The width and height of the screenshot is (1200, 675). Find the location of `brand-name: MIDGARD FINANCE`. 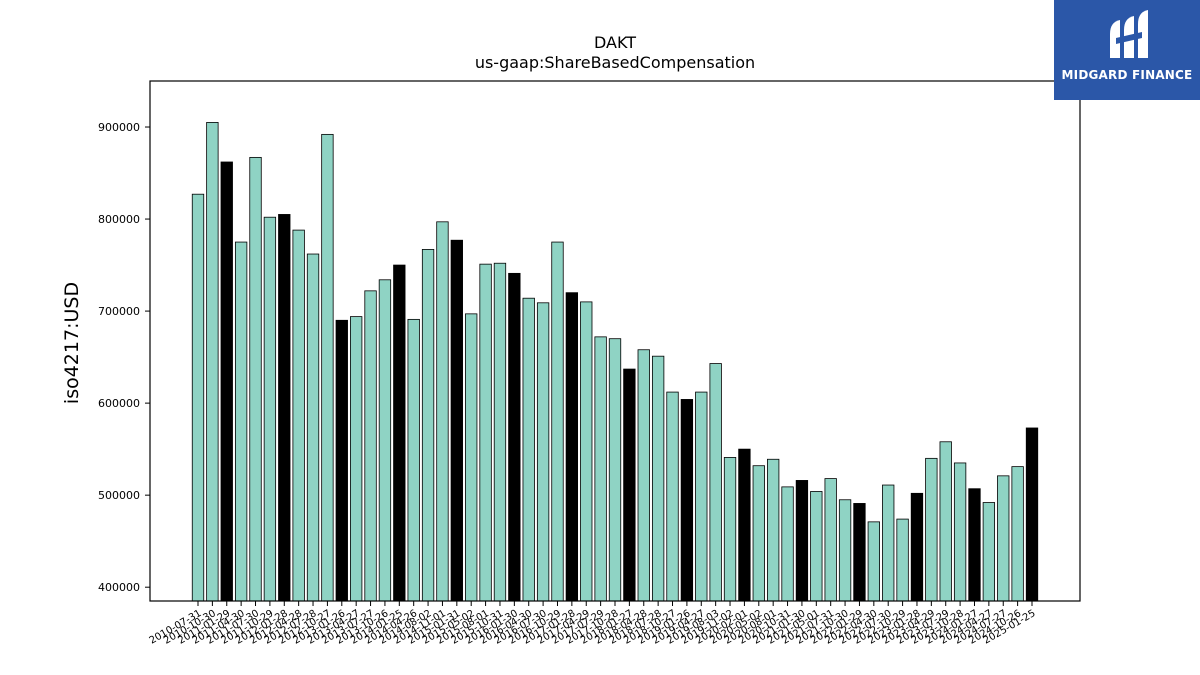

brand-name: MIDGARD FINANCE is located at coordinates (1127, 75).